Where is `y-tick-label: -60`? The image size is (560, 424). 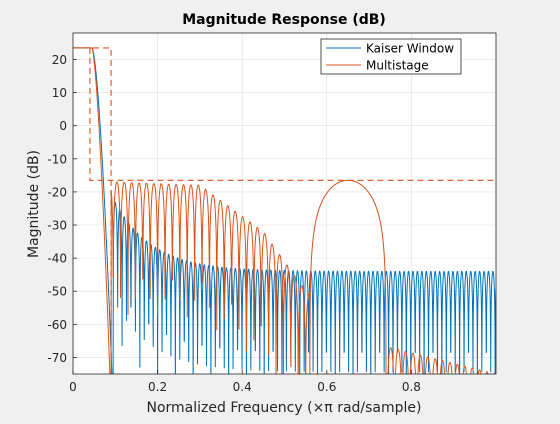
y-tick-label: -60 is located at coordinates (57, 325).